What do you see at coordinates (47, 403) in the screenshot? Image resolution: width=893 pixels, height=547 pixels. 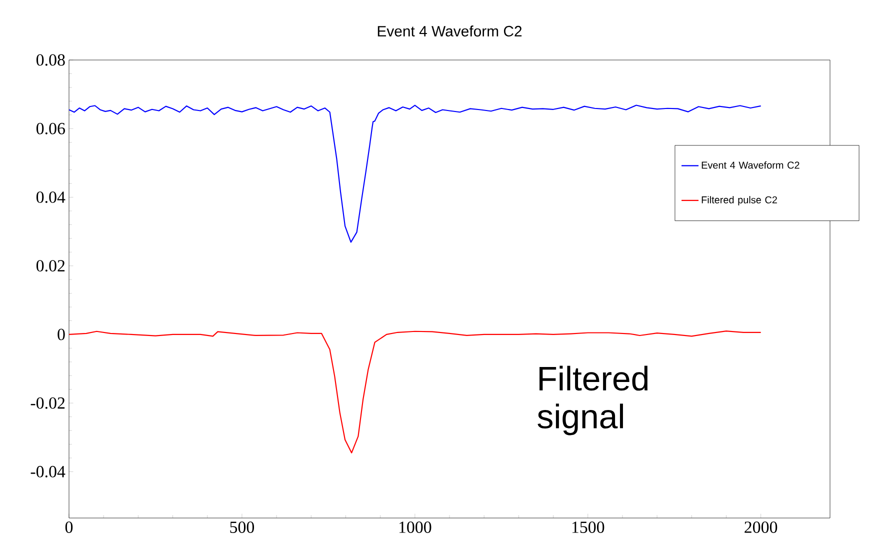 I see `y-tick-label: -0.02` at bounding box center [47, 403].